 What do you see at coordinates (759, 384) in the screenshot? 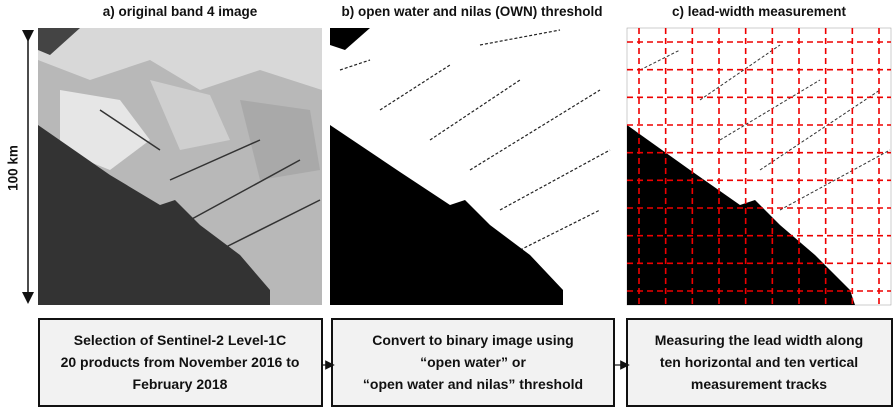
I see `box-text: measurement tracks` at bounding box center [759, 384].